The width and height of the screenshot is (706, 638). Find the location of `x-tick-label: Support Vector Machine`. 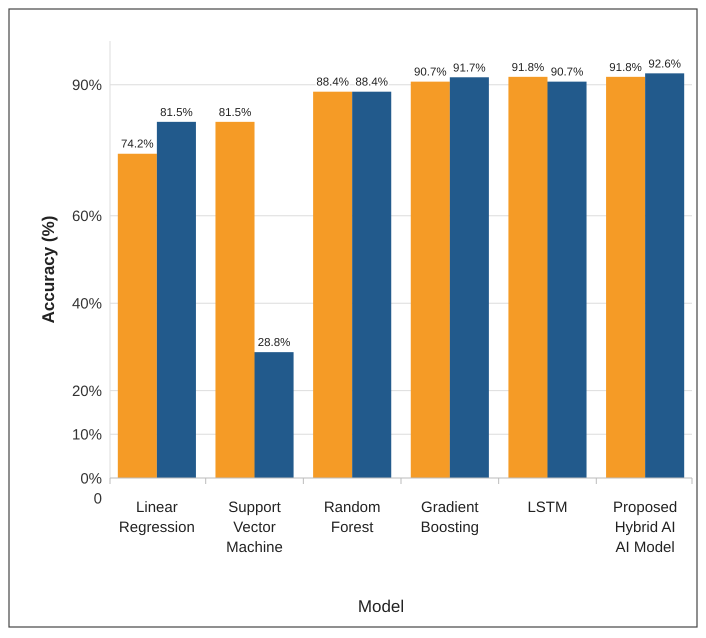

x-tick-label: Support Vector Machine is located at coordinates (254, 527).